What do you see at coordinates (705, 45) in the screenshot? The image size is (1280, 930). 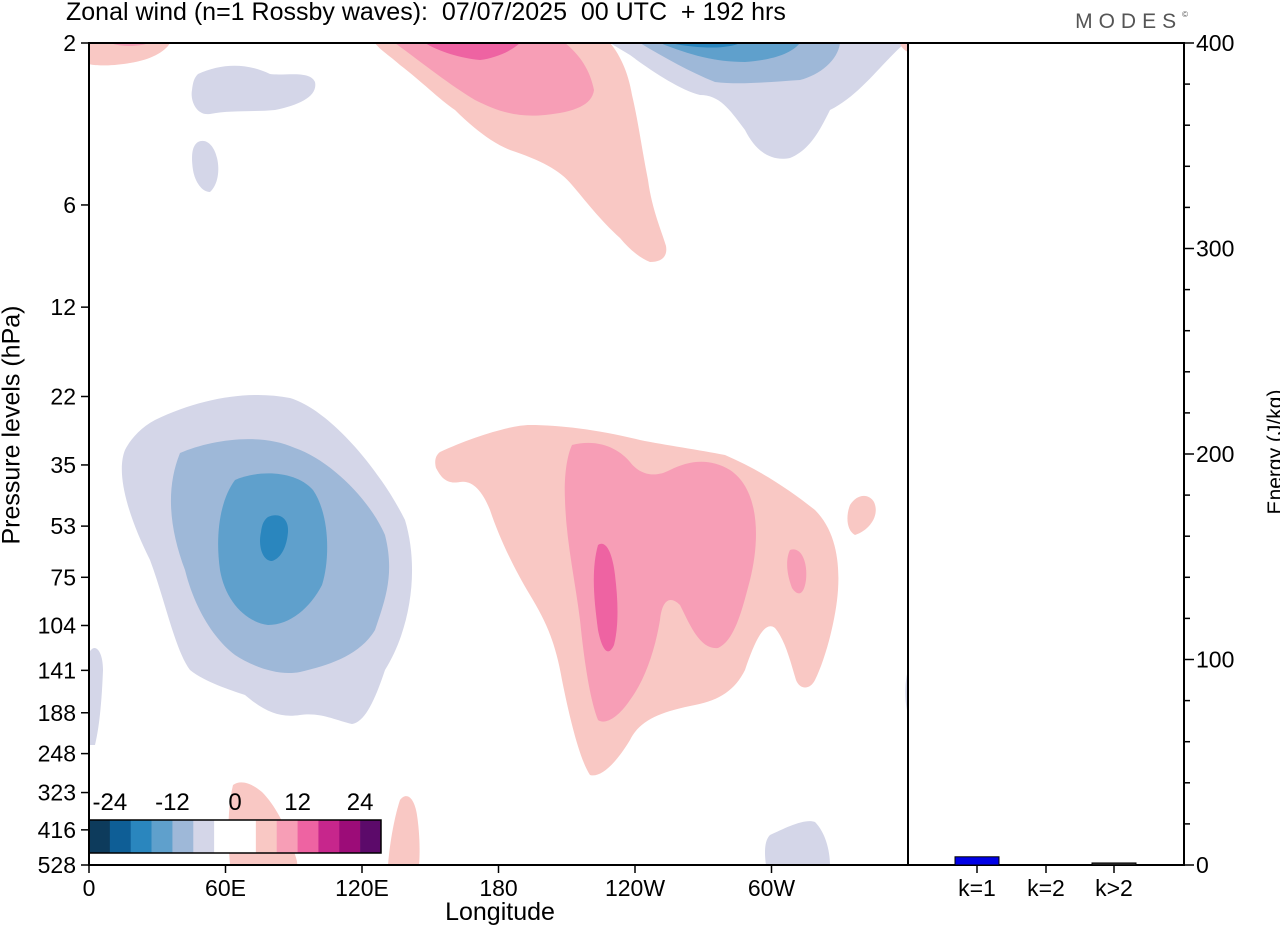 I see `contour-n8` at bounding box center [705, 45].